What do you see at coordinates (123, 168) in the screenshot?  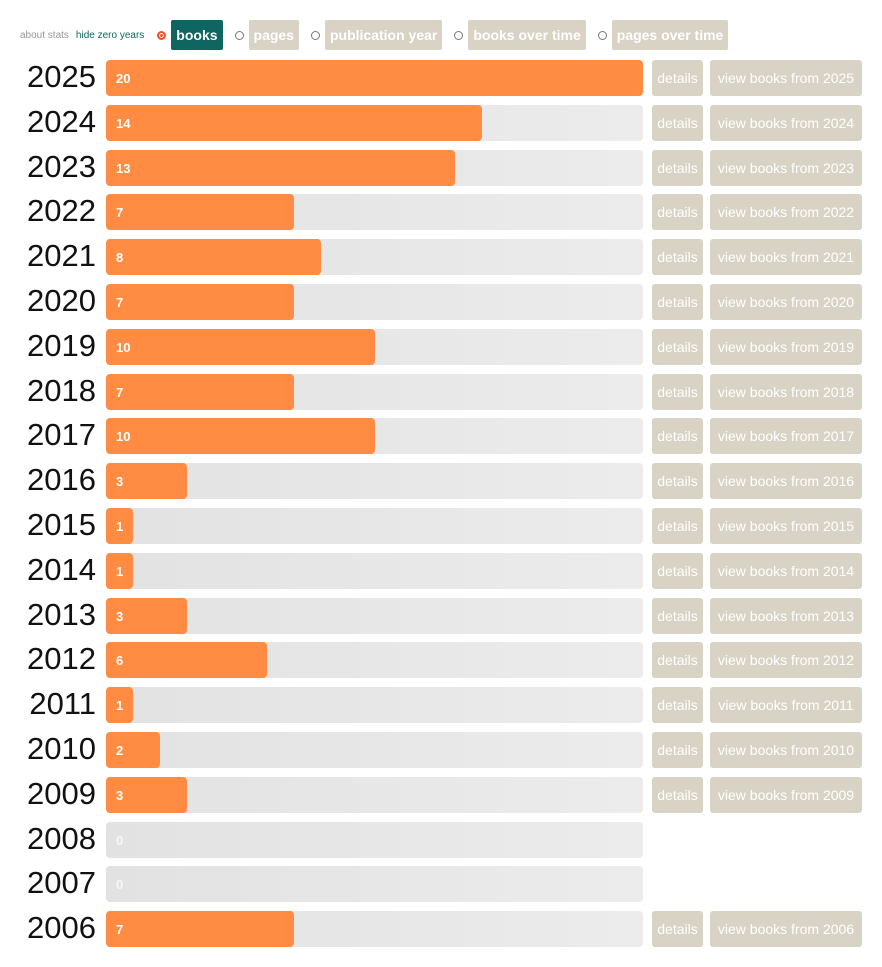 I see `value-label: 13` at bounding box center [123, 168].